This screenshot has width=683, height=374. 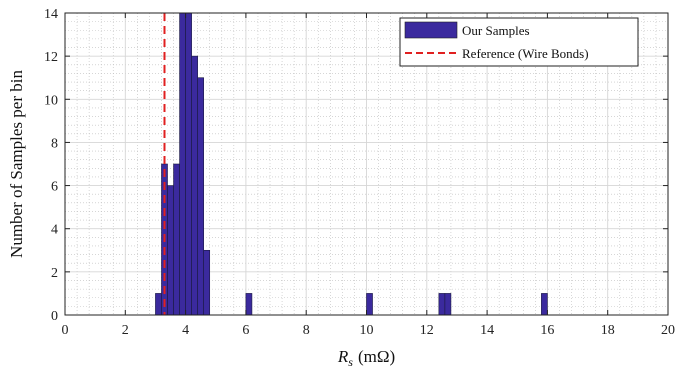 What do you see at coordinates (51, 100) in the screenshot?
I see `y-tick-label: 10` at bounding box center [51, 100].